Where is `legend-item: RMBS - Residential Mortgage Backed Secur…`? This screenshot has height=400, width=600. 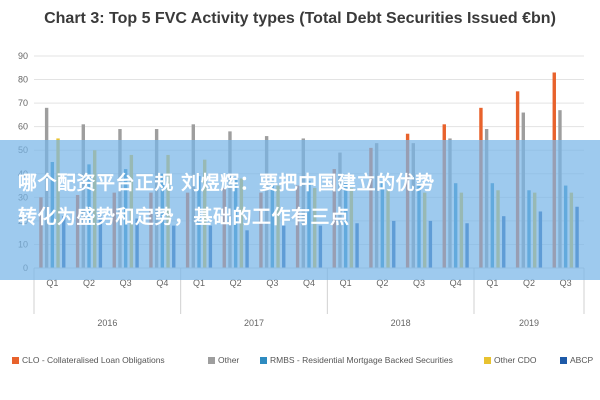 legend-item: RMBS - Residential Mortgage Backed Secur… is located at coordinates (356, 360).